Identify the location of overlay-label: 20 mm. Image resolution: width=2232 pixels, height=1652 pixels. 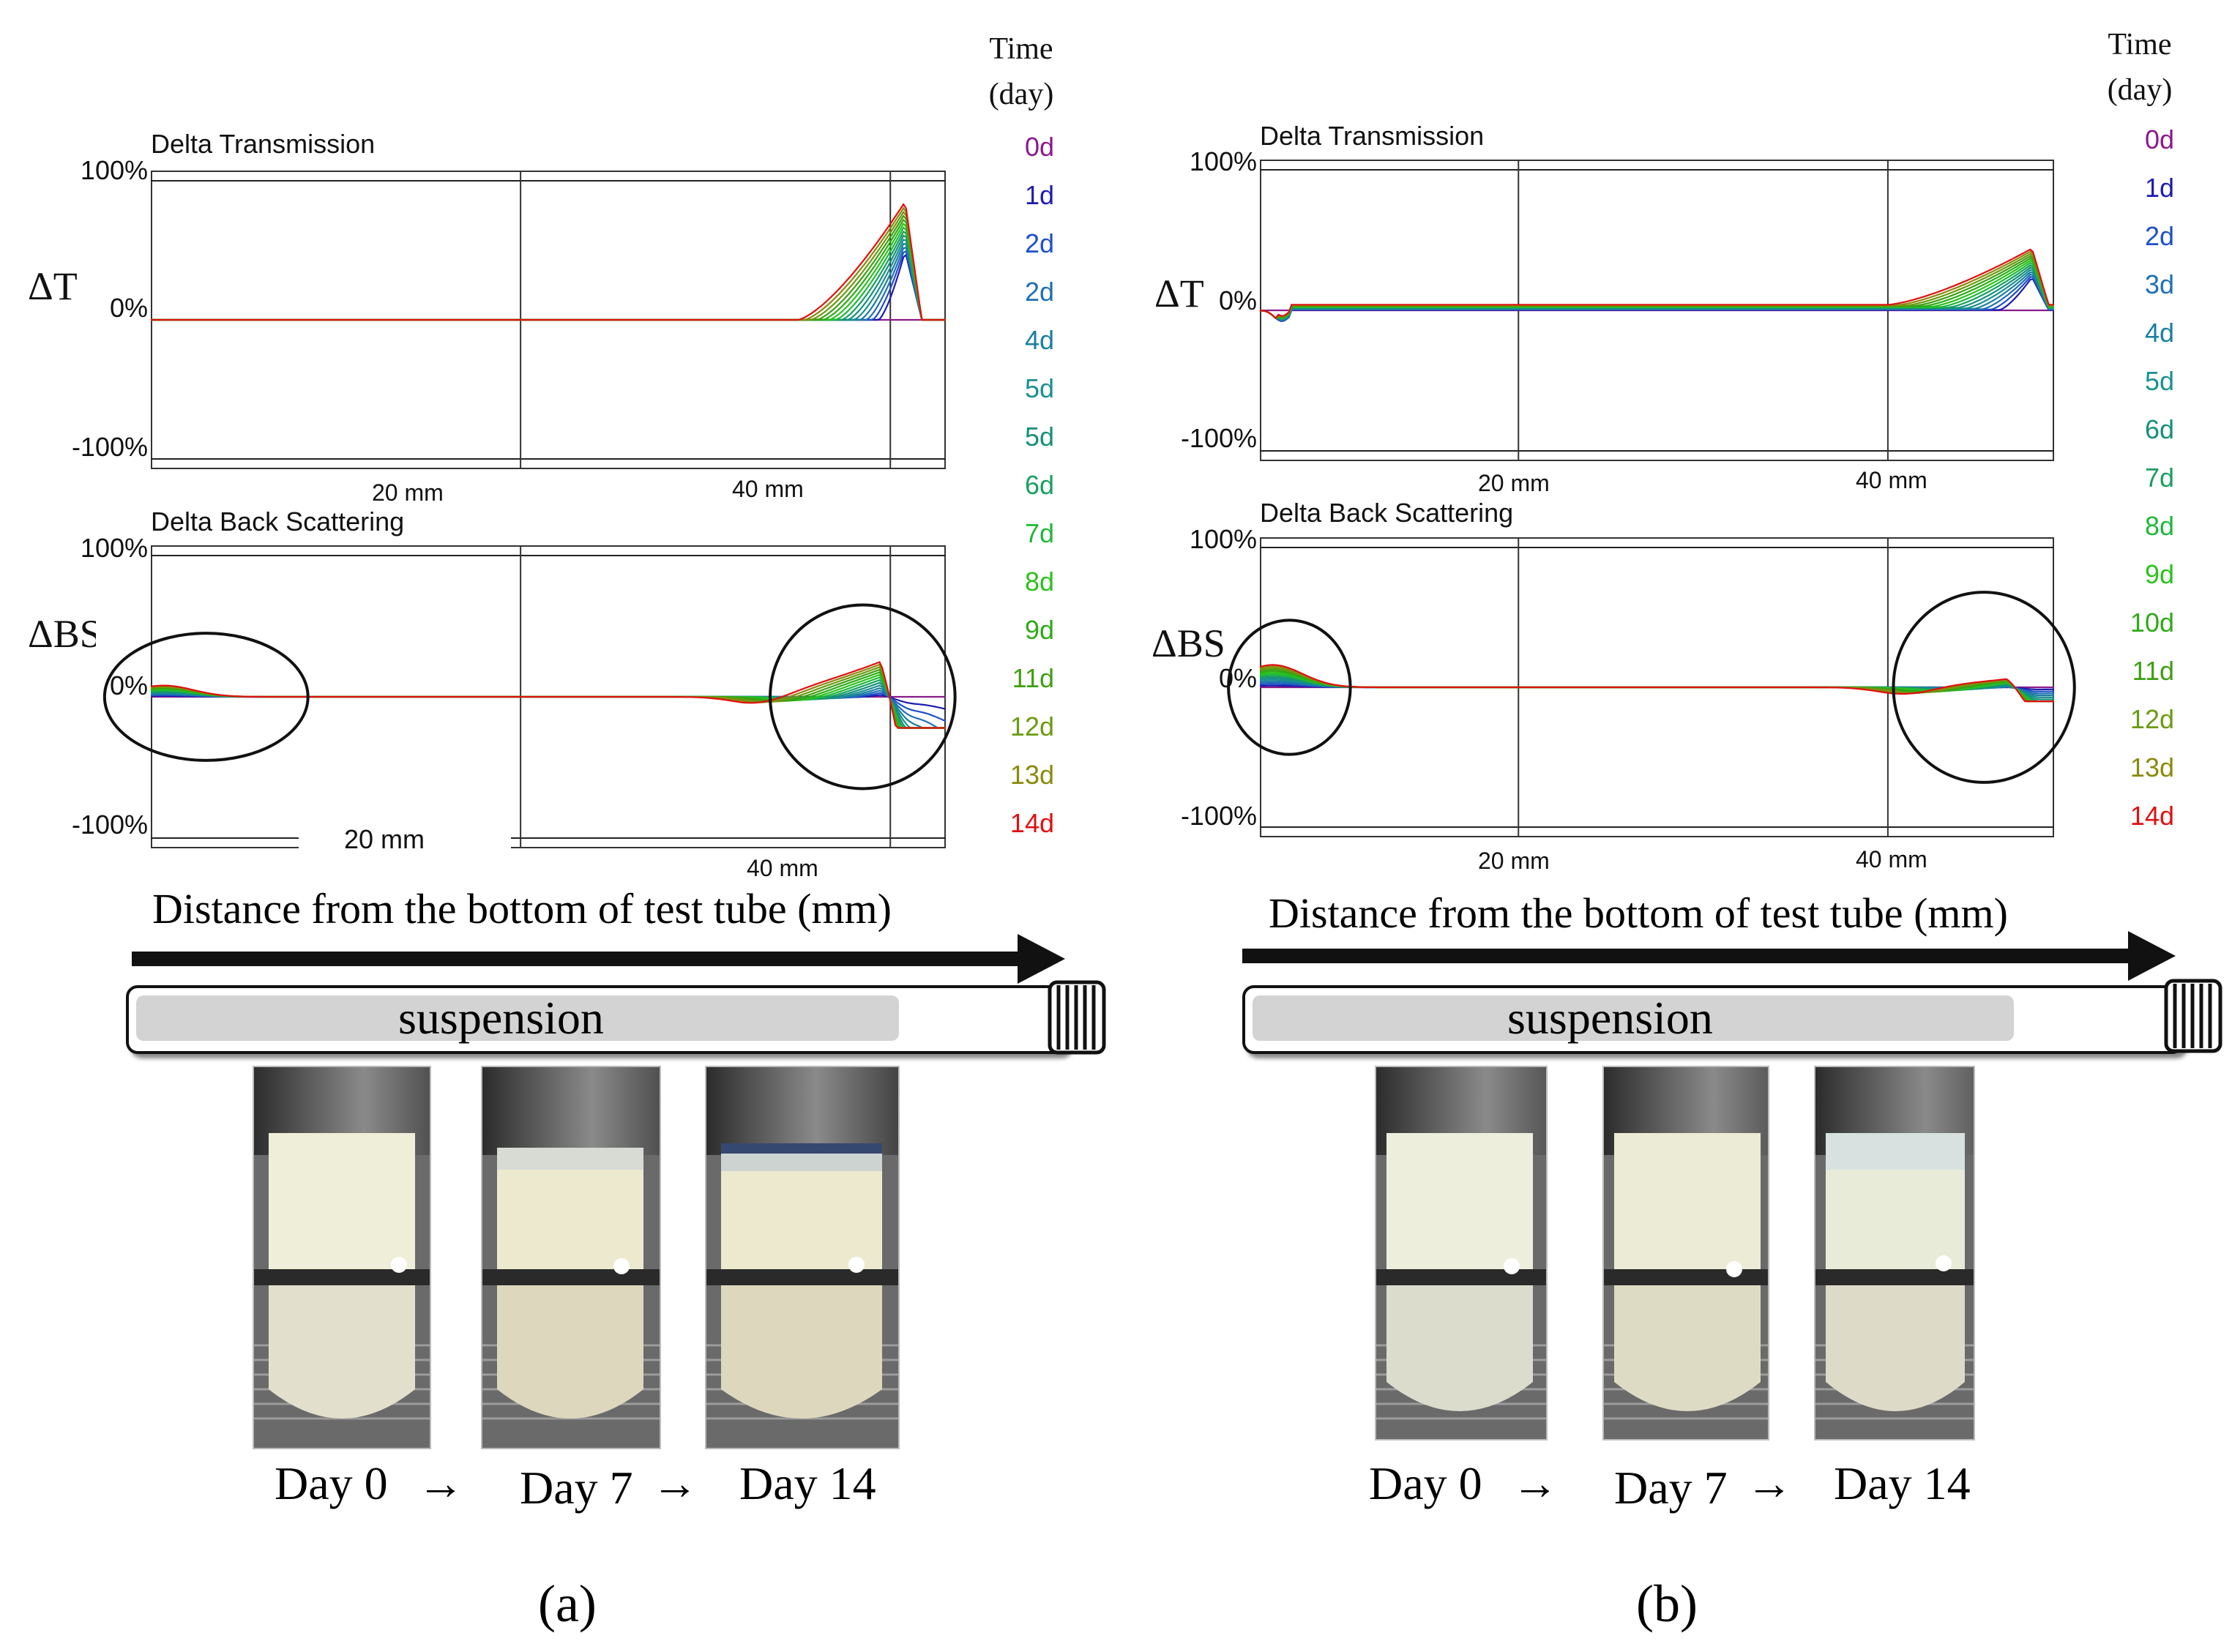
(385, 839).